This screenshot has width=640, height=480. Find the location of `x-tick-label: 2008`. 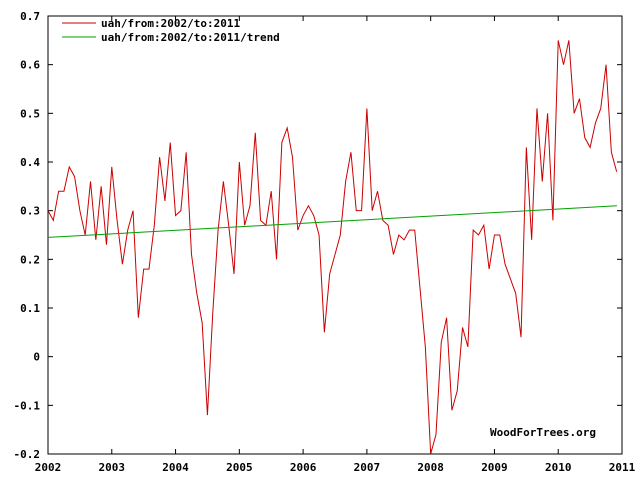

x-tick-label: 2008 is located at coordinates (430, 467).